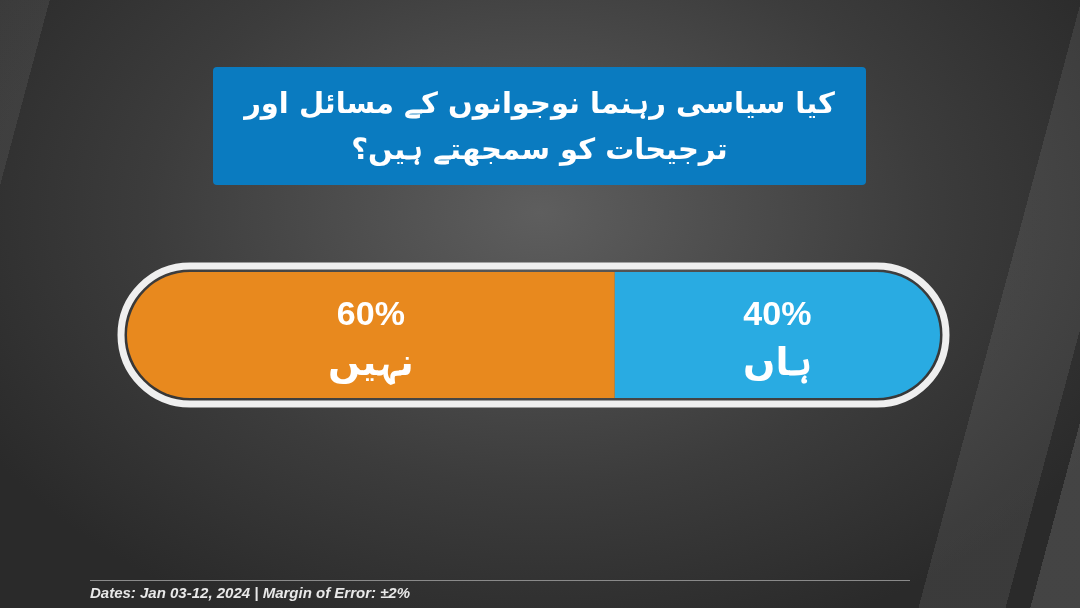  I want to click on data-label: 60%, so click(370, 313).